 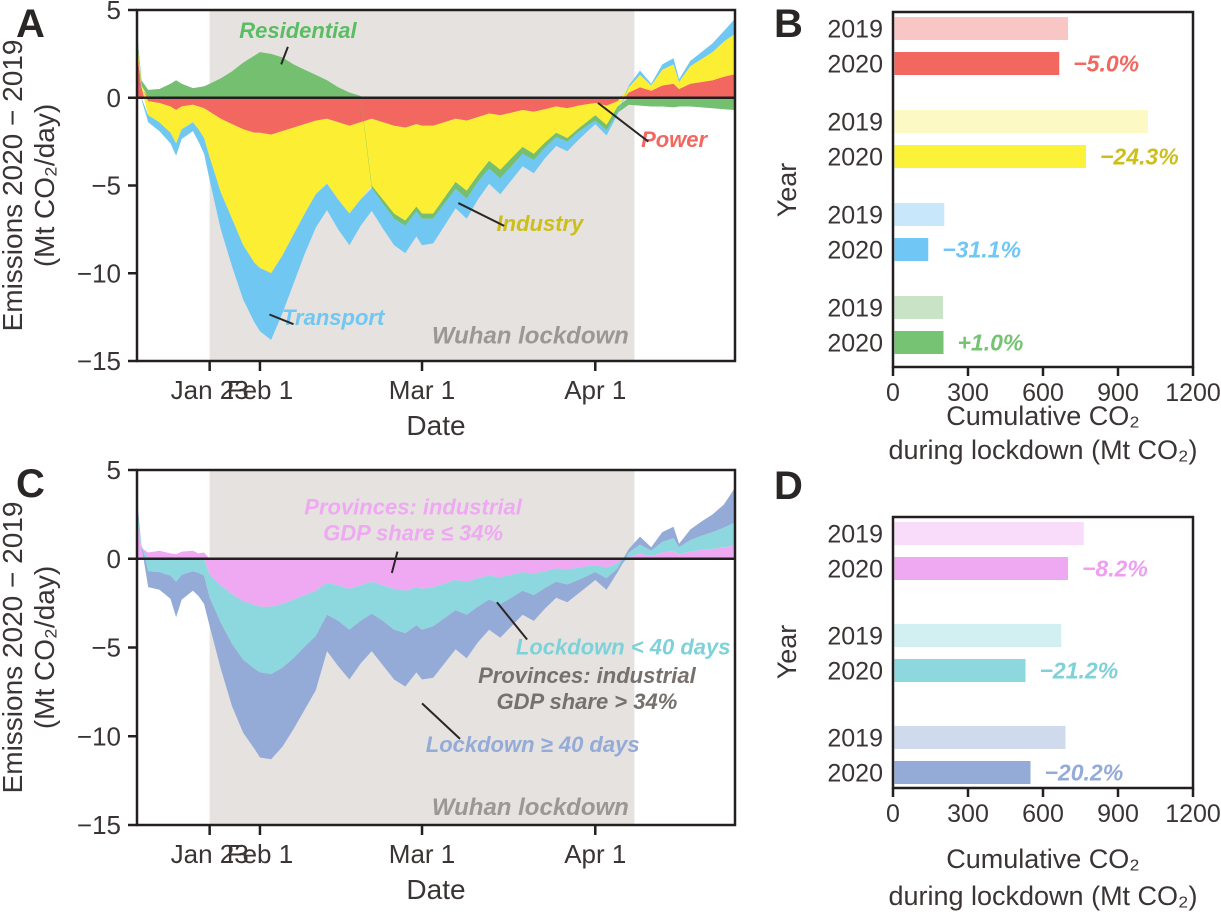 What do you see at coordinates (788, 486) in the screenshot?
I see `panel-letter-d: D` at bounding box center [788, 486].